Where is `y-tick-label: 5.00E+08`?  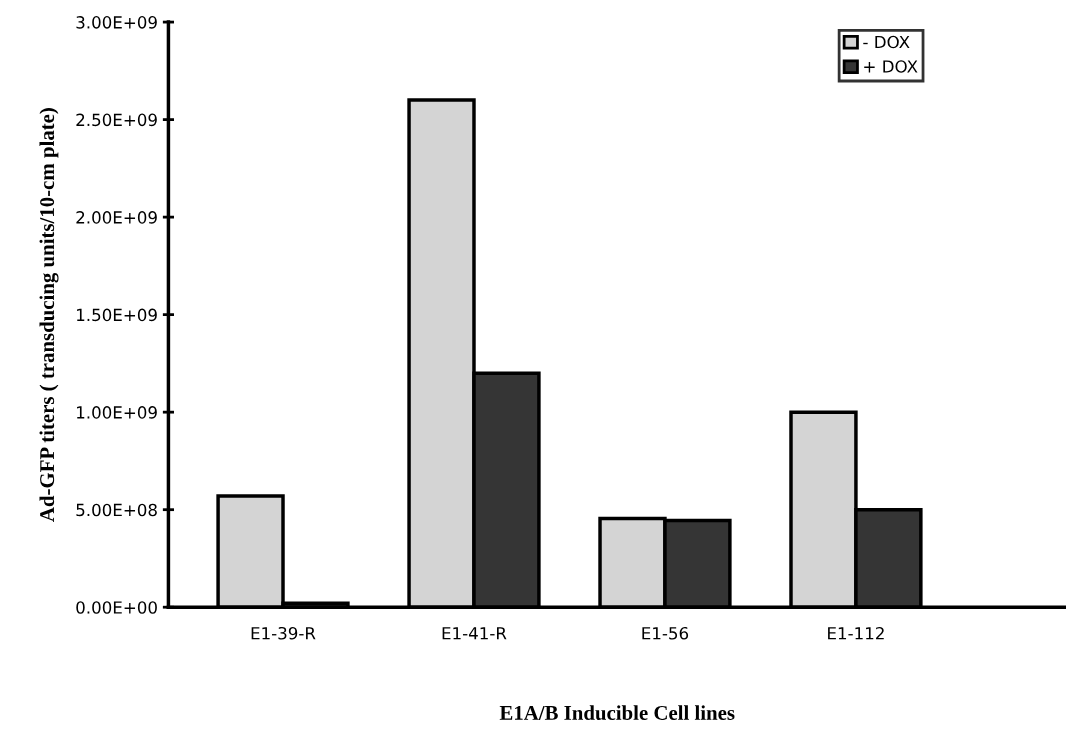
y-tick-label: 5.00E+08 is located at coordinates (116, 510).